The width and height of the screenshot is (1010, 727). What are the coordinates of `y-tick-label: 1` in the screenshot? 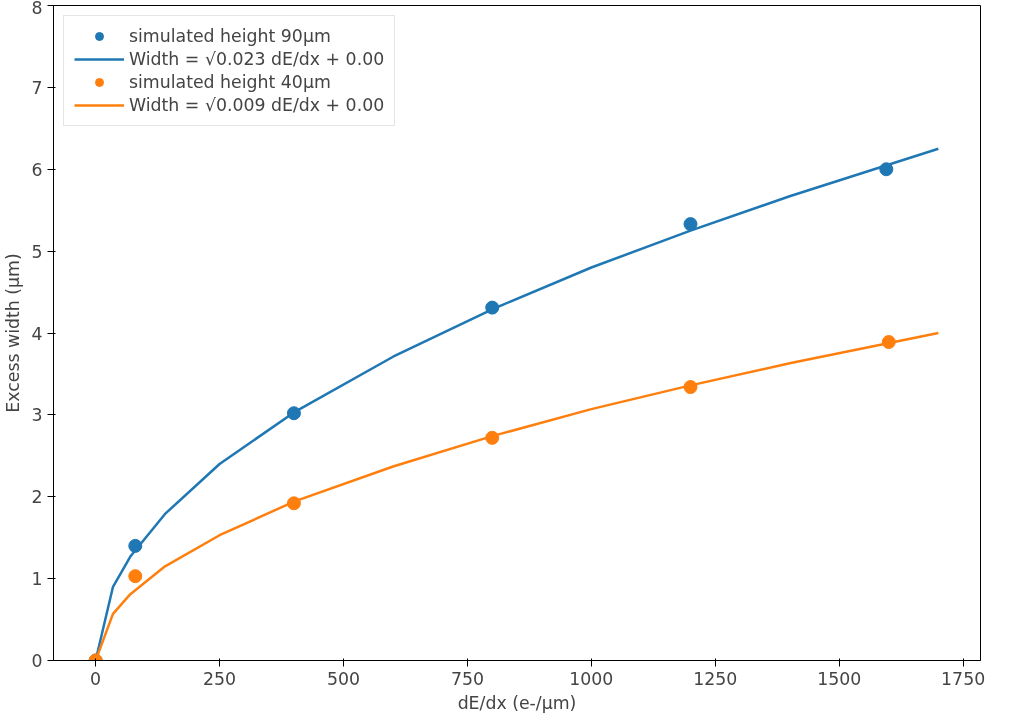 It's located at (37, 579).